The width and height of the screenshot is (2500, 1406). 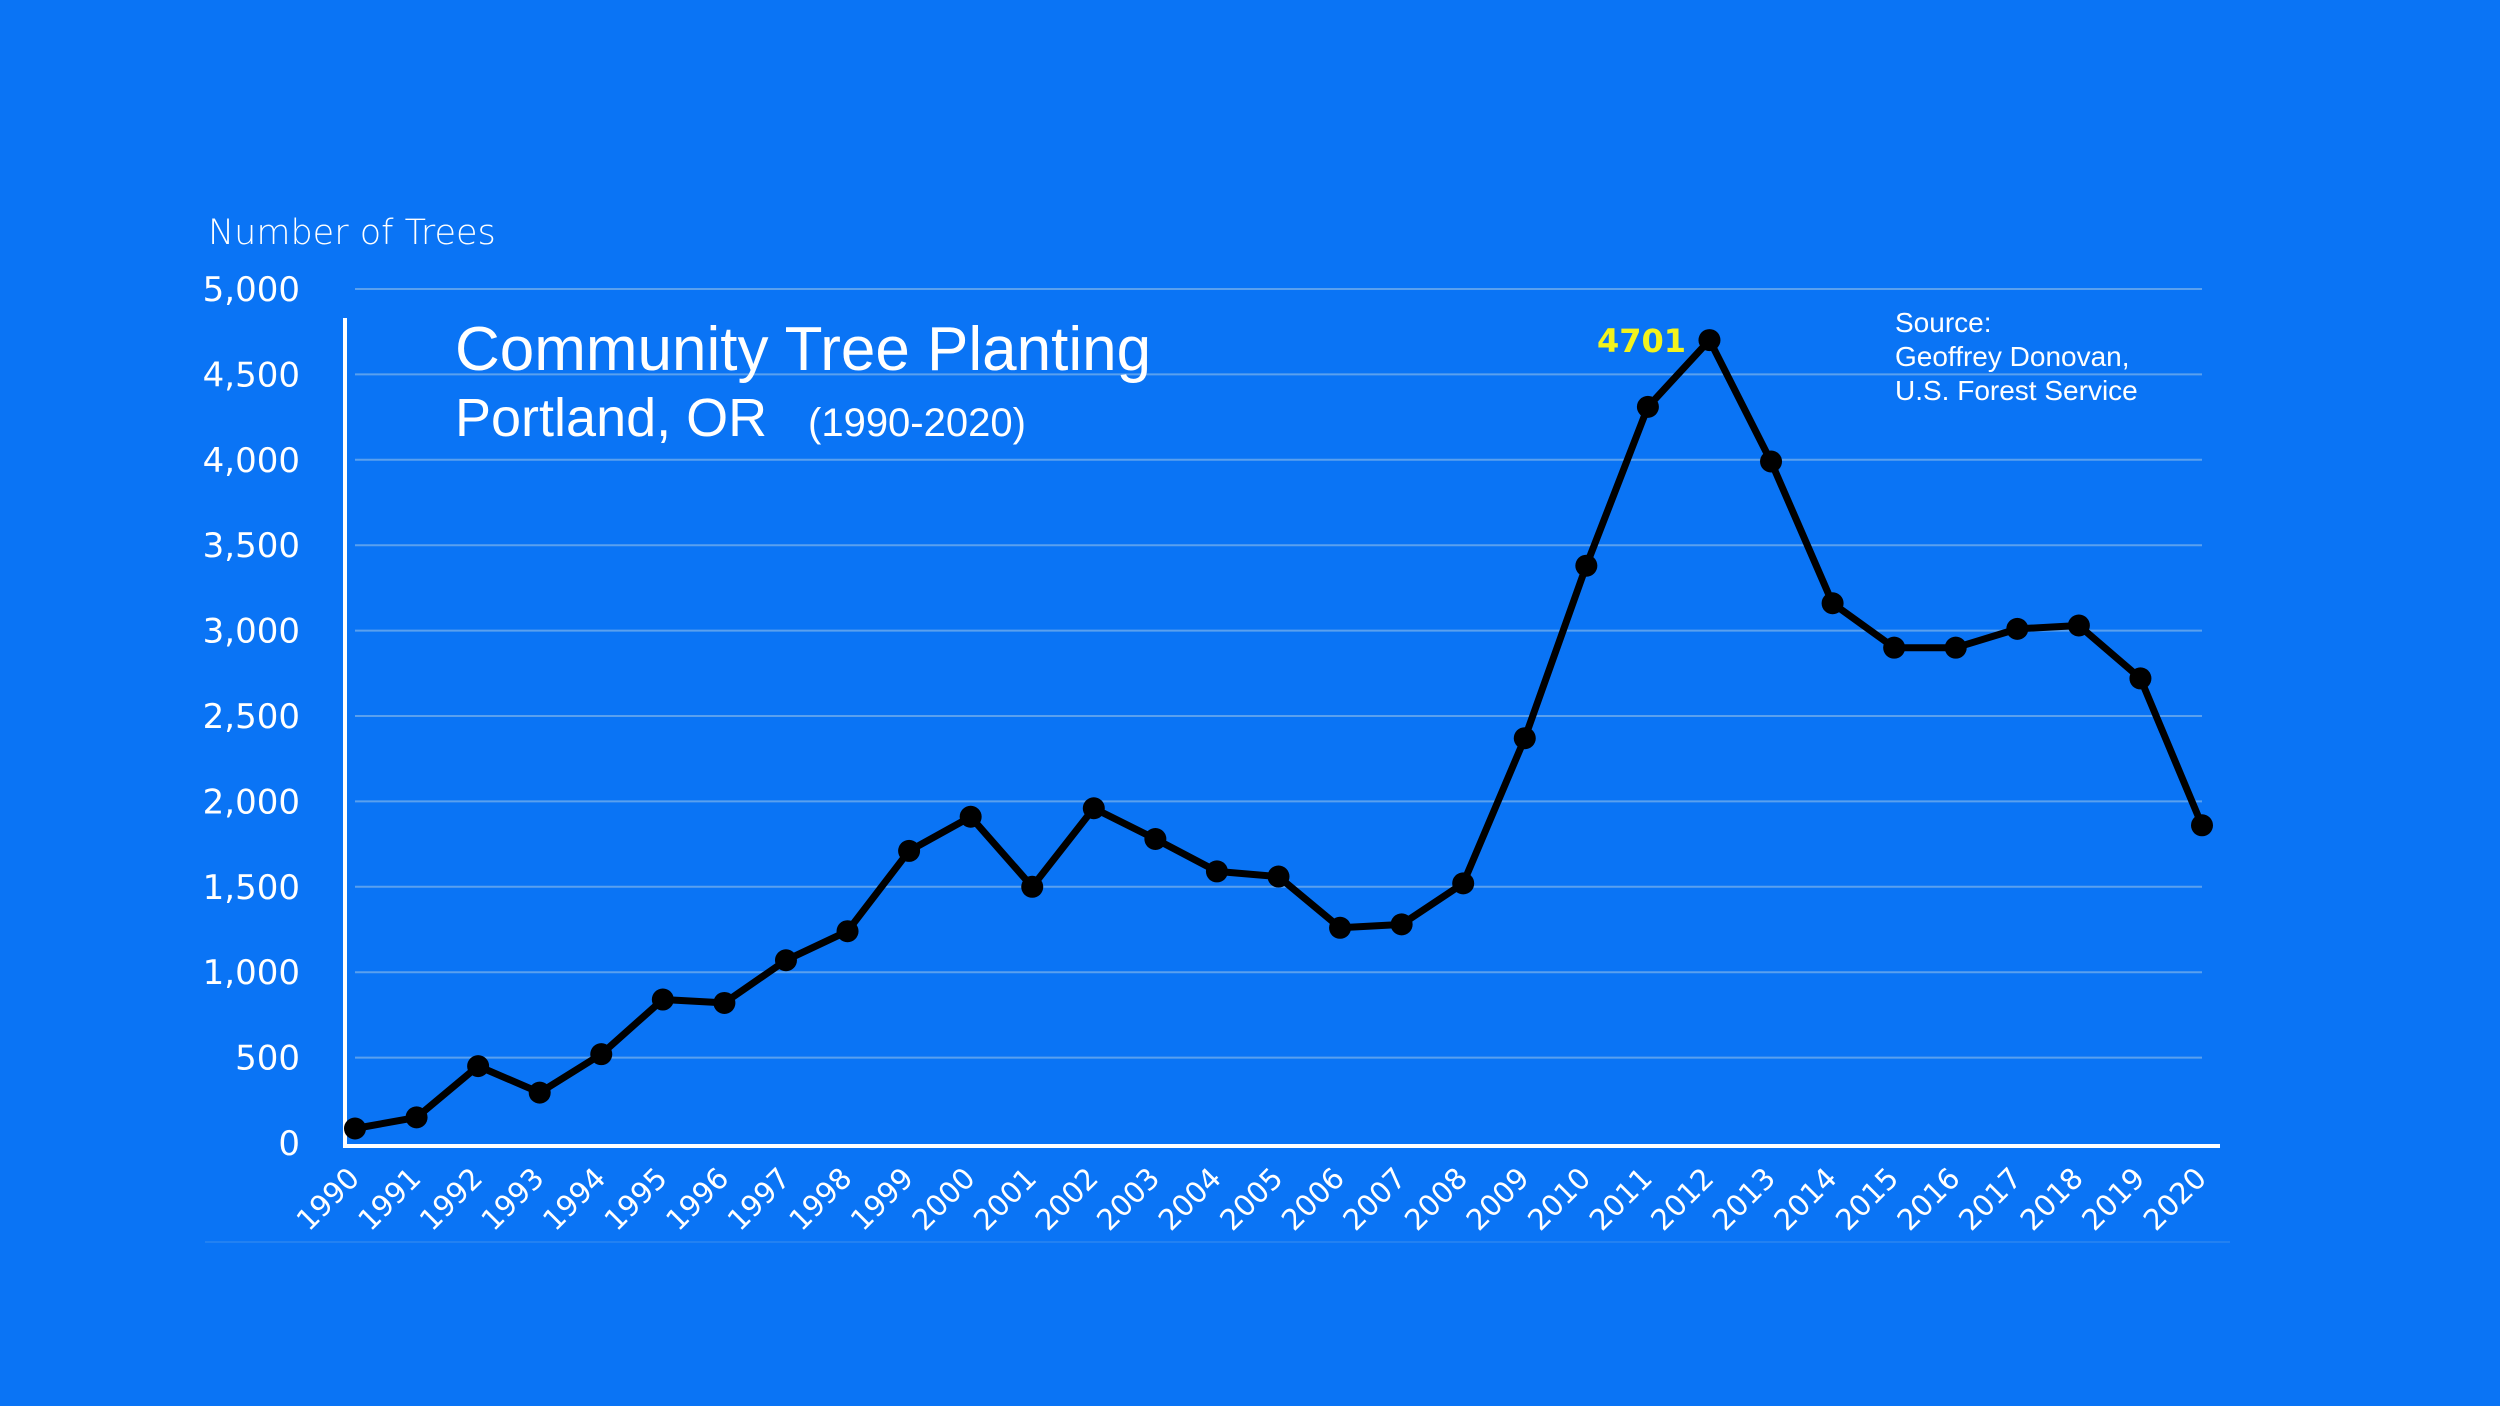 What do you see at coordinates (289, 1144) in the screenshot?
I see `y-tick-label: 0` at bounding box center [289, 1144].